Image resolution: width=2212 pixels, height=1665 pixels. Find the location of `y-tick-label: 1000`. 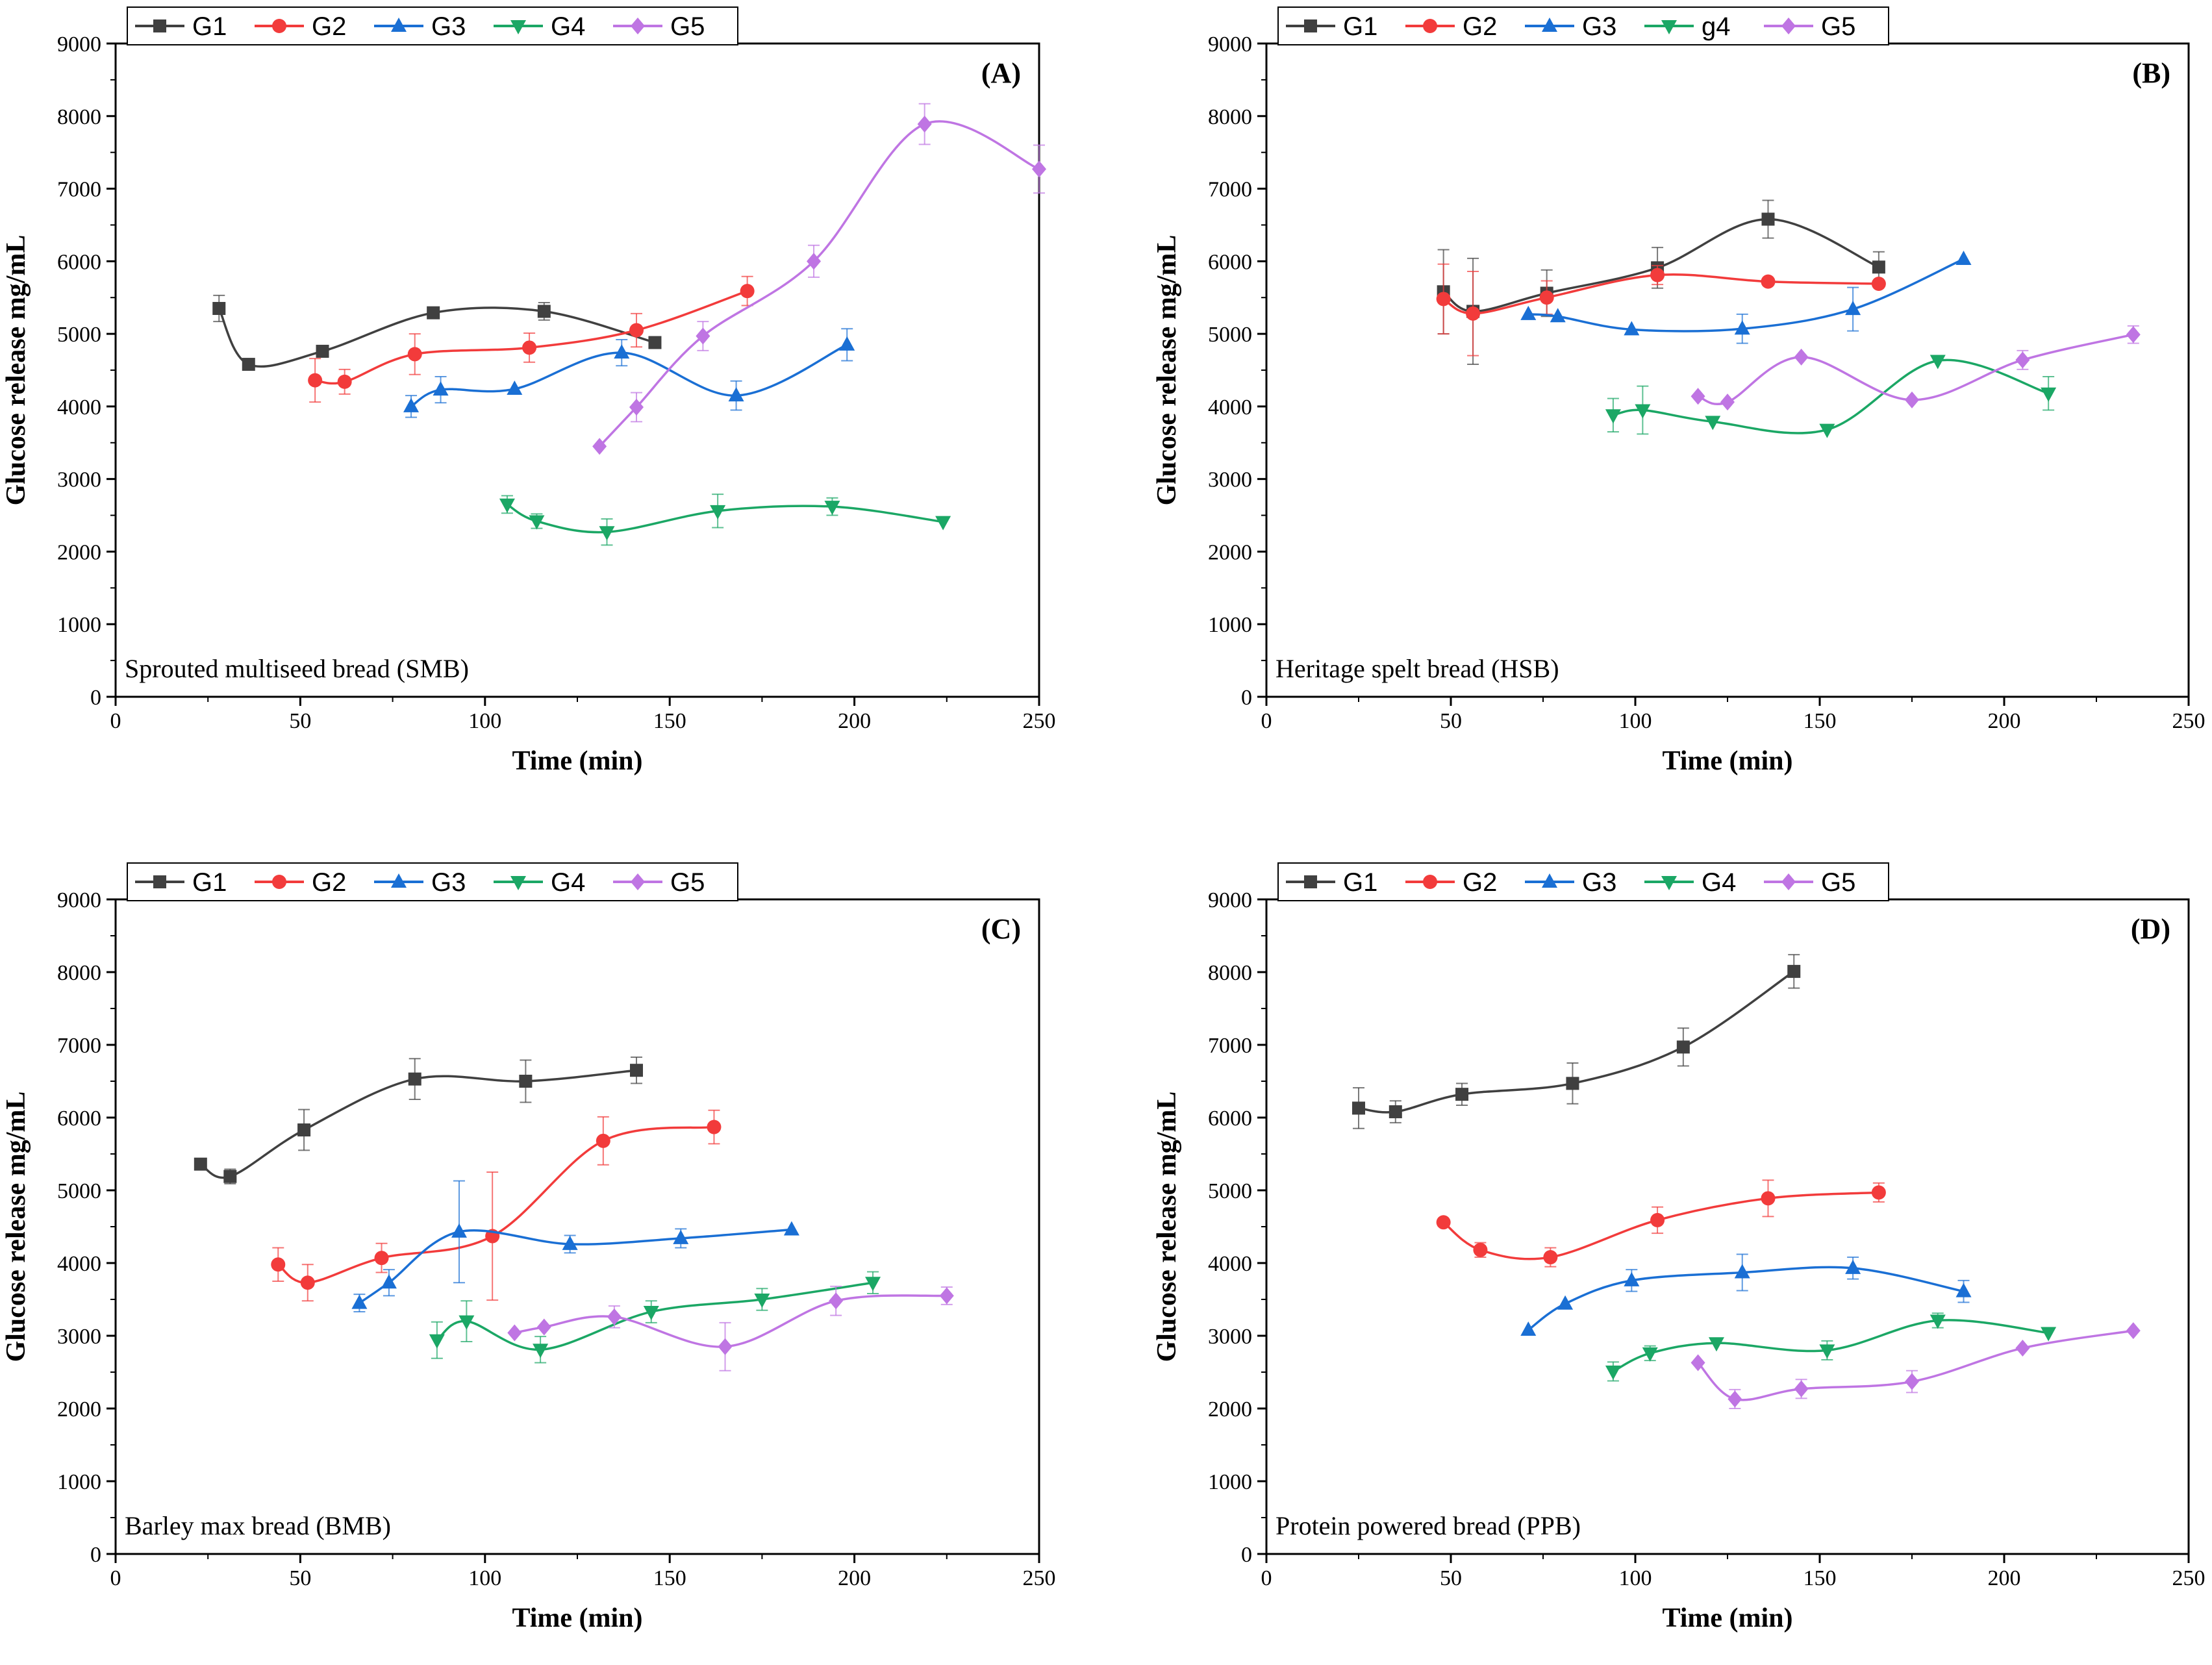

y-tick-label: 1000 is located at coordinates (79, 625).